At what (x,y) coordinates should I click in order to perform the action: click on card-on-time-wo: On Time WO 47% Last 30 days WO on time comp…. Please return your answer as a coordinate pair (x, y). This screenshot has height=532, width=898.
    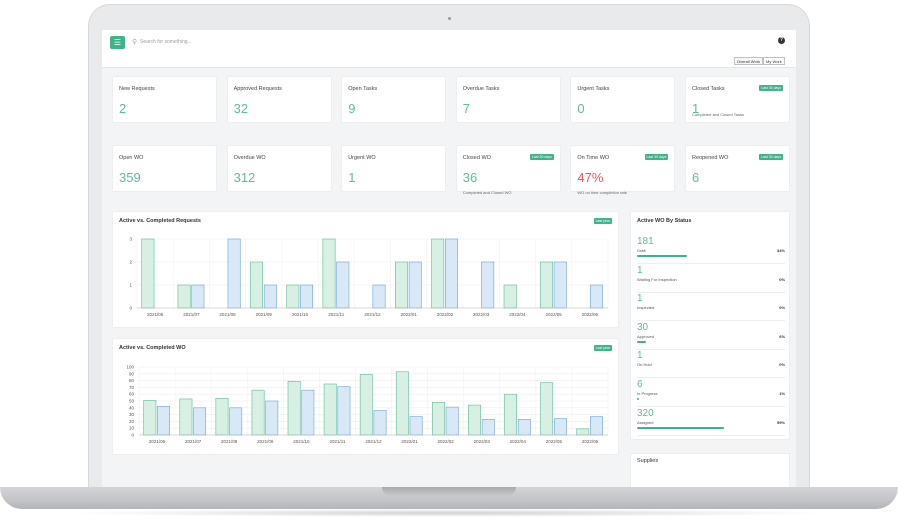
    Looking at the image, I should click on (623, 170).